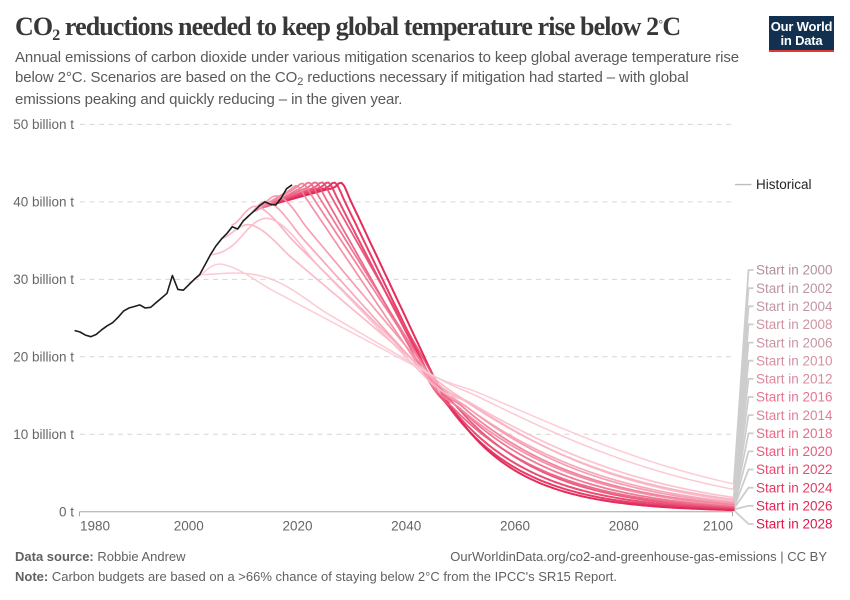 This screenshot has width=850, height=600. What do you see at coordinates (794, 415) in the screenshot?
I see `svg-text: Start in 2014` at bounding box center [794, 415].